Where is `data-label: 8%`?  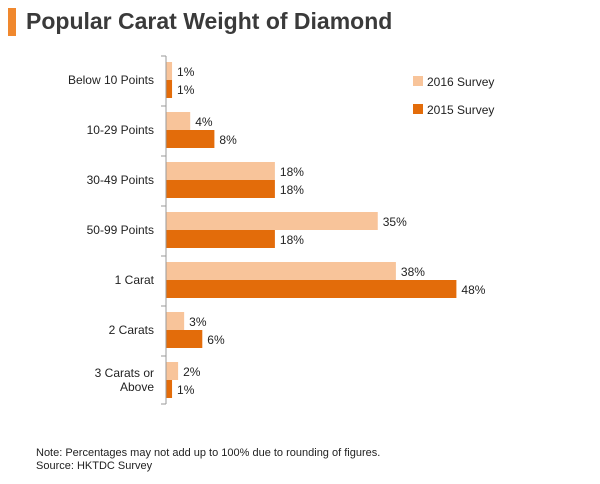 data-label: 8% is located at coordinates (228, 140).